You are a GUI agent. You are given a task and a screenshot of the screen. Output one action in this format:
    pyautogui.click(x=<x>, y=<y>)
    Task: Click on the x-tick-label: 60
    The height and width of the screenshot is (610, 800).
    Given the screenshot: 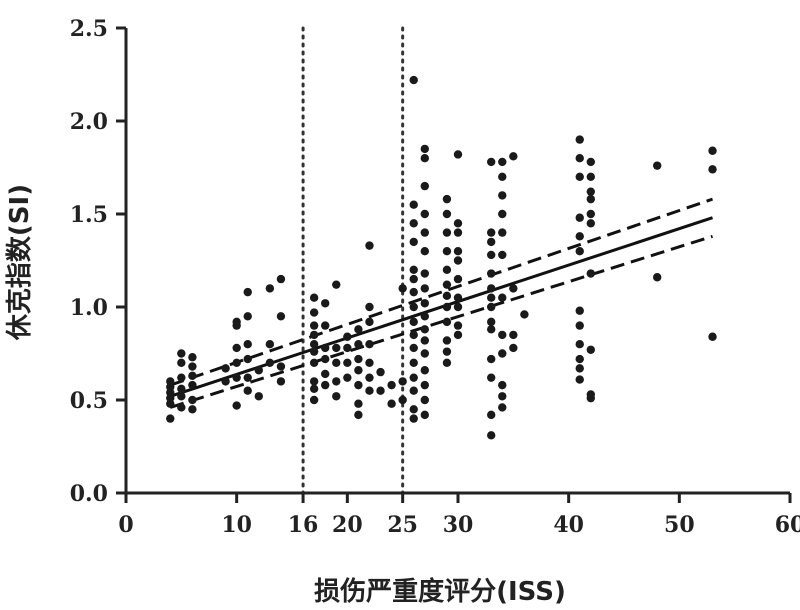 What is the action you would take?
    pyautogui.click(x=787, y=525)
    